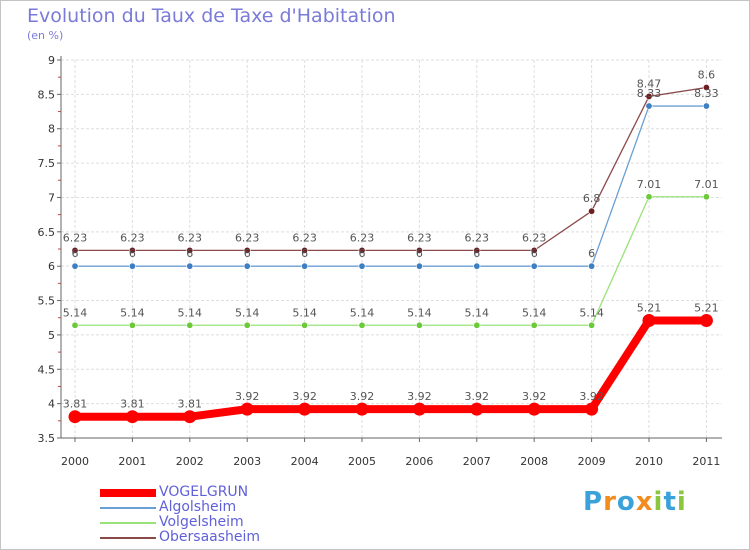  Describe the element at coordinates (593, 502) in the screenshot. I see `logo-letter: P` at that location.